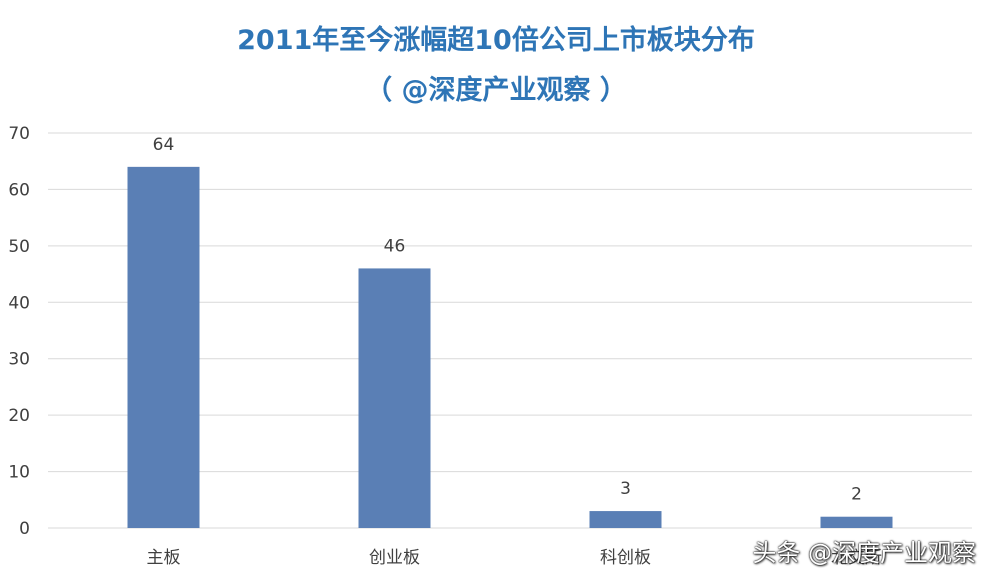 This screenshot has height=582, width=992. I want to click on y-tick-label: 40, so click(19, 303).